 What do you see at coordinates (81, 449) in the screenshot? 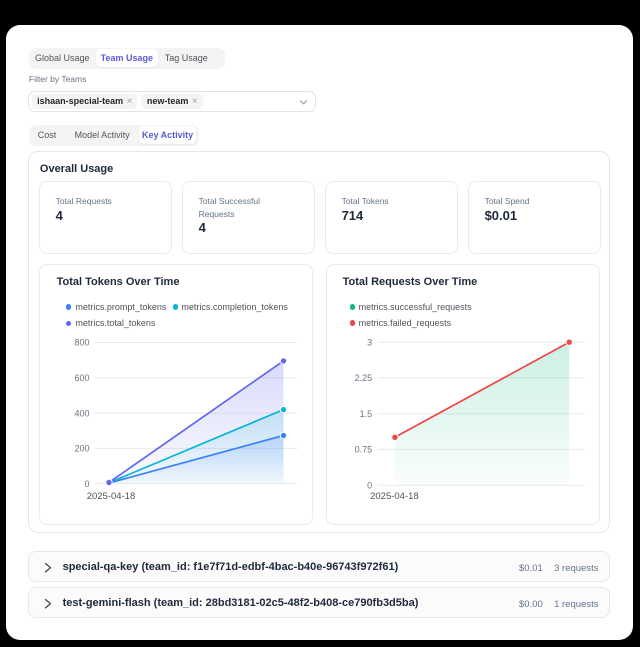
I see `svg-text: 200` at bounding box center [81, 449].